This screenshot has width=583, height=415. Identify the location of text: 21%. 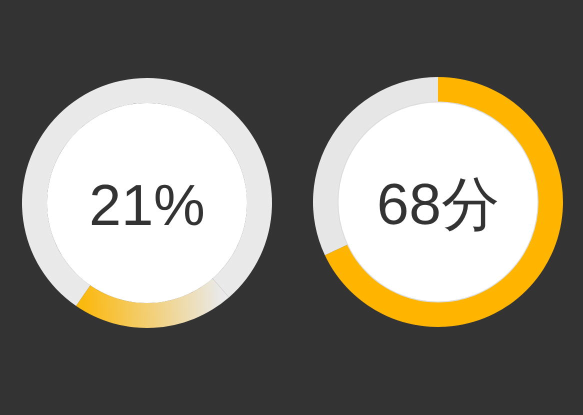
(147, 205).